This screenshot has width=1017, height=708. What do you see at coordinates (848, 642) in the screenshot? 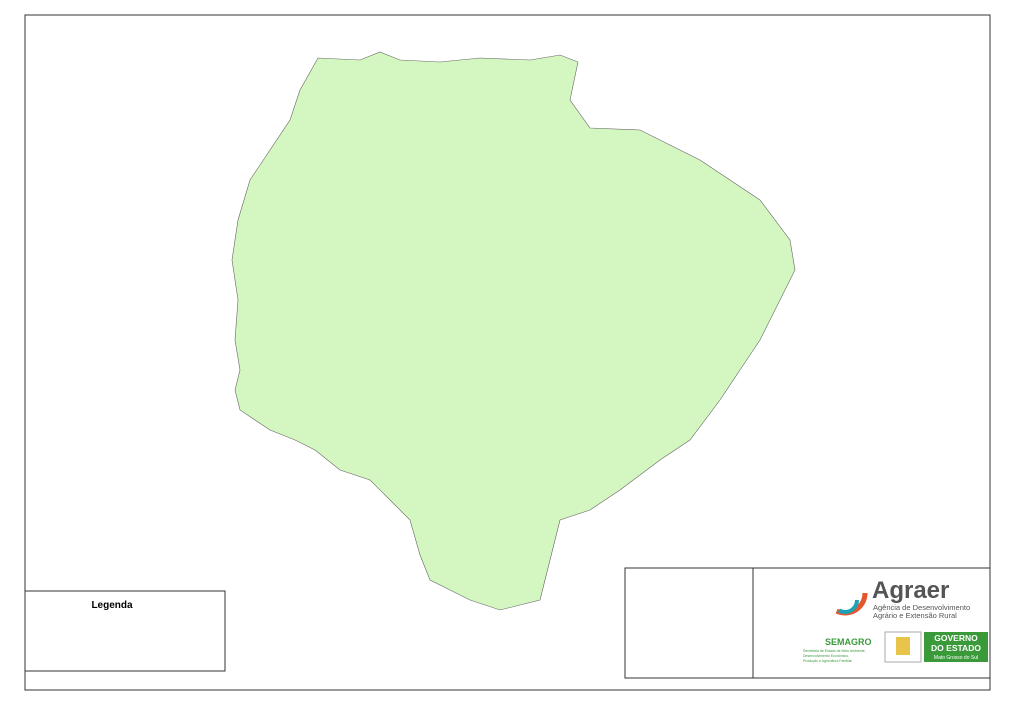
I see `semagro-name: SEMAGRO` at bounding box center [848, 642].